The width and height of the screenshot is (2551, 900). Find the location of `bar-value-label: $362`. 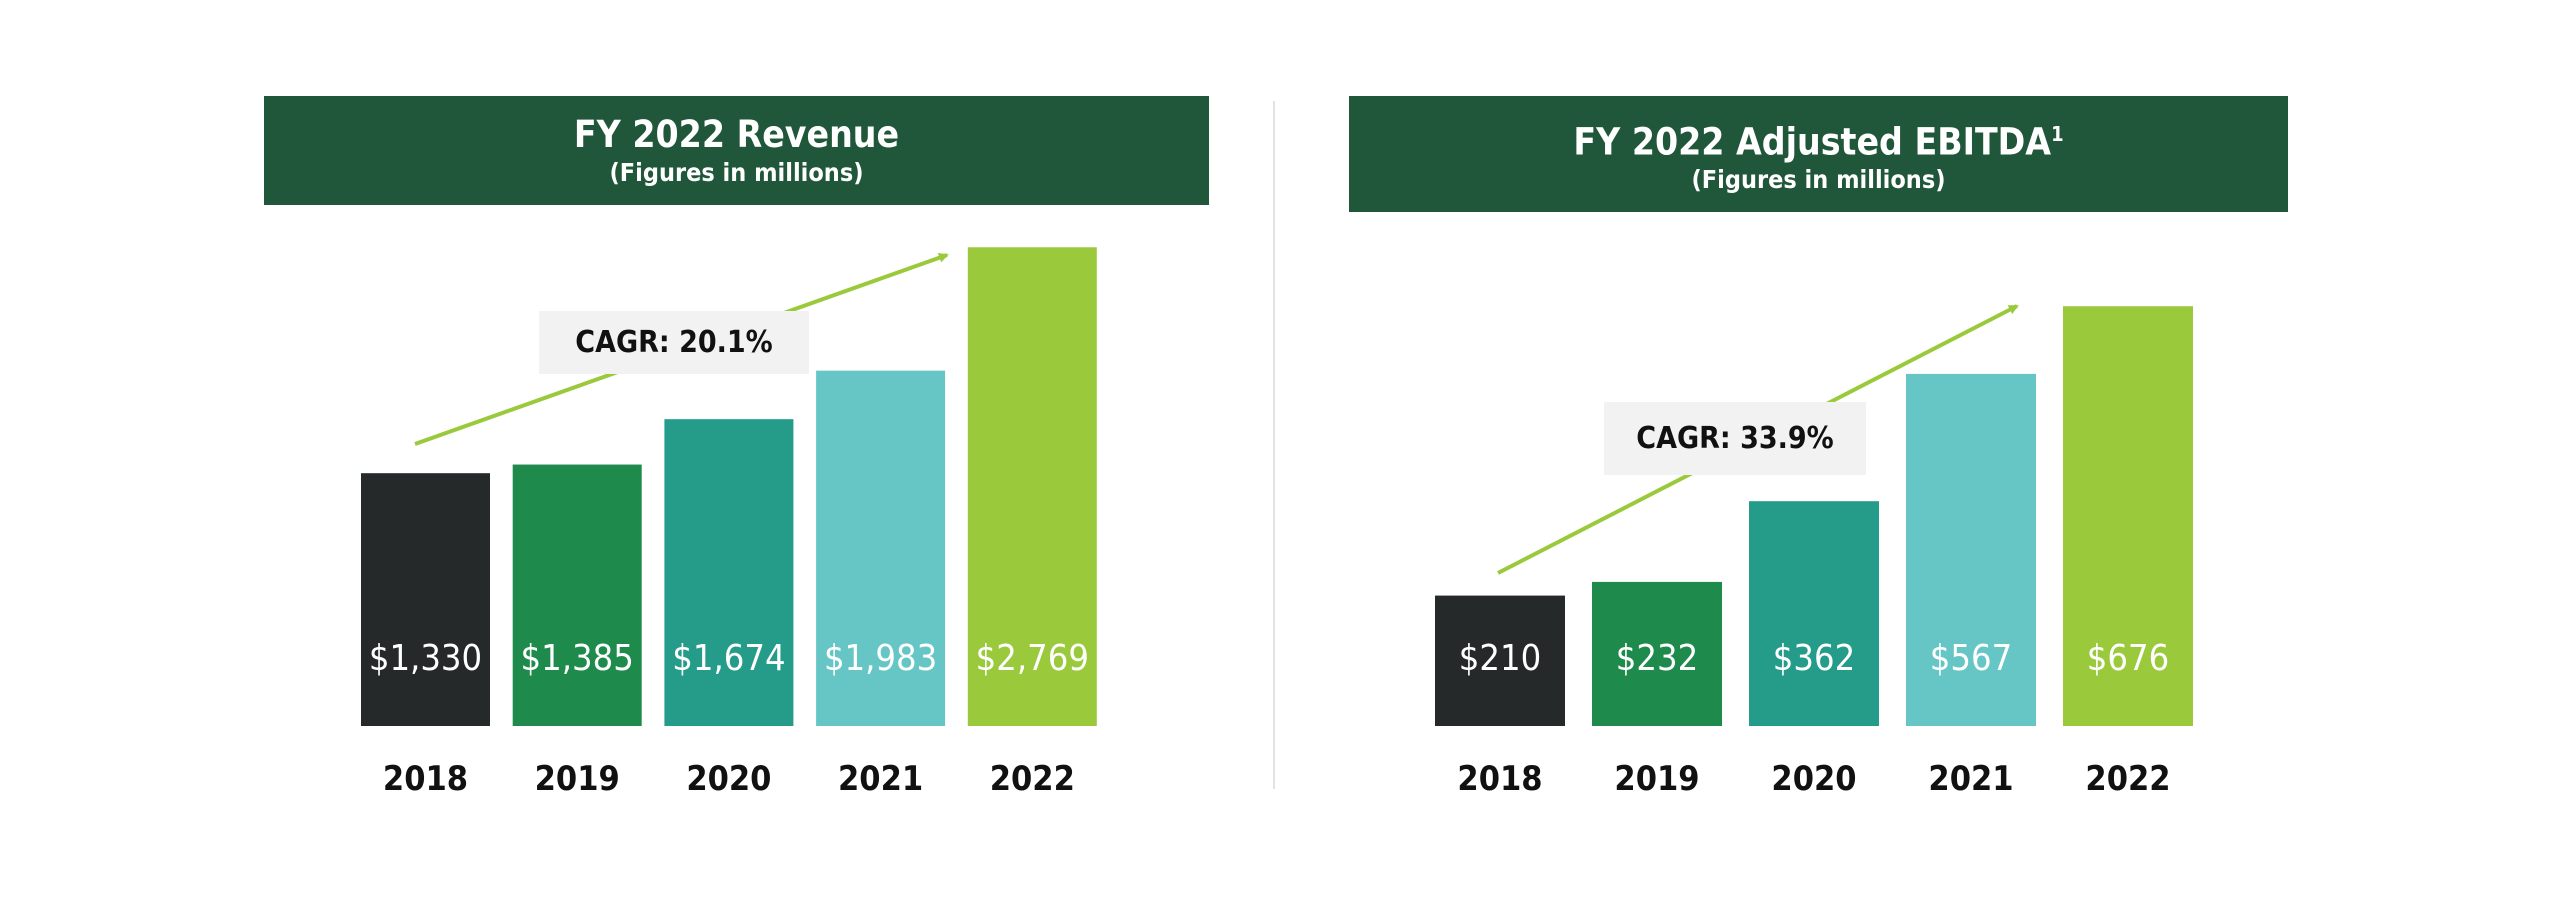

bar-value-label: $362 is located at coordinates (1814, 658).